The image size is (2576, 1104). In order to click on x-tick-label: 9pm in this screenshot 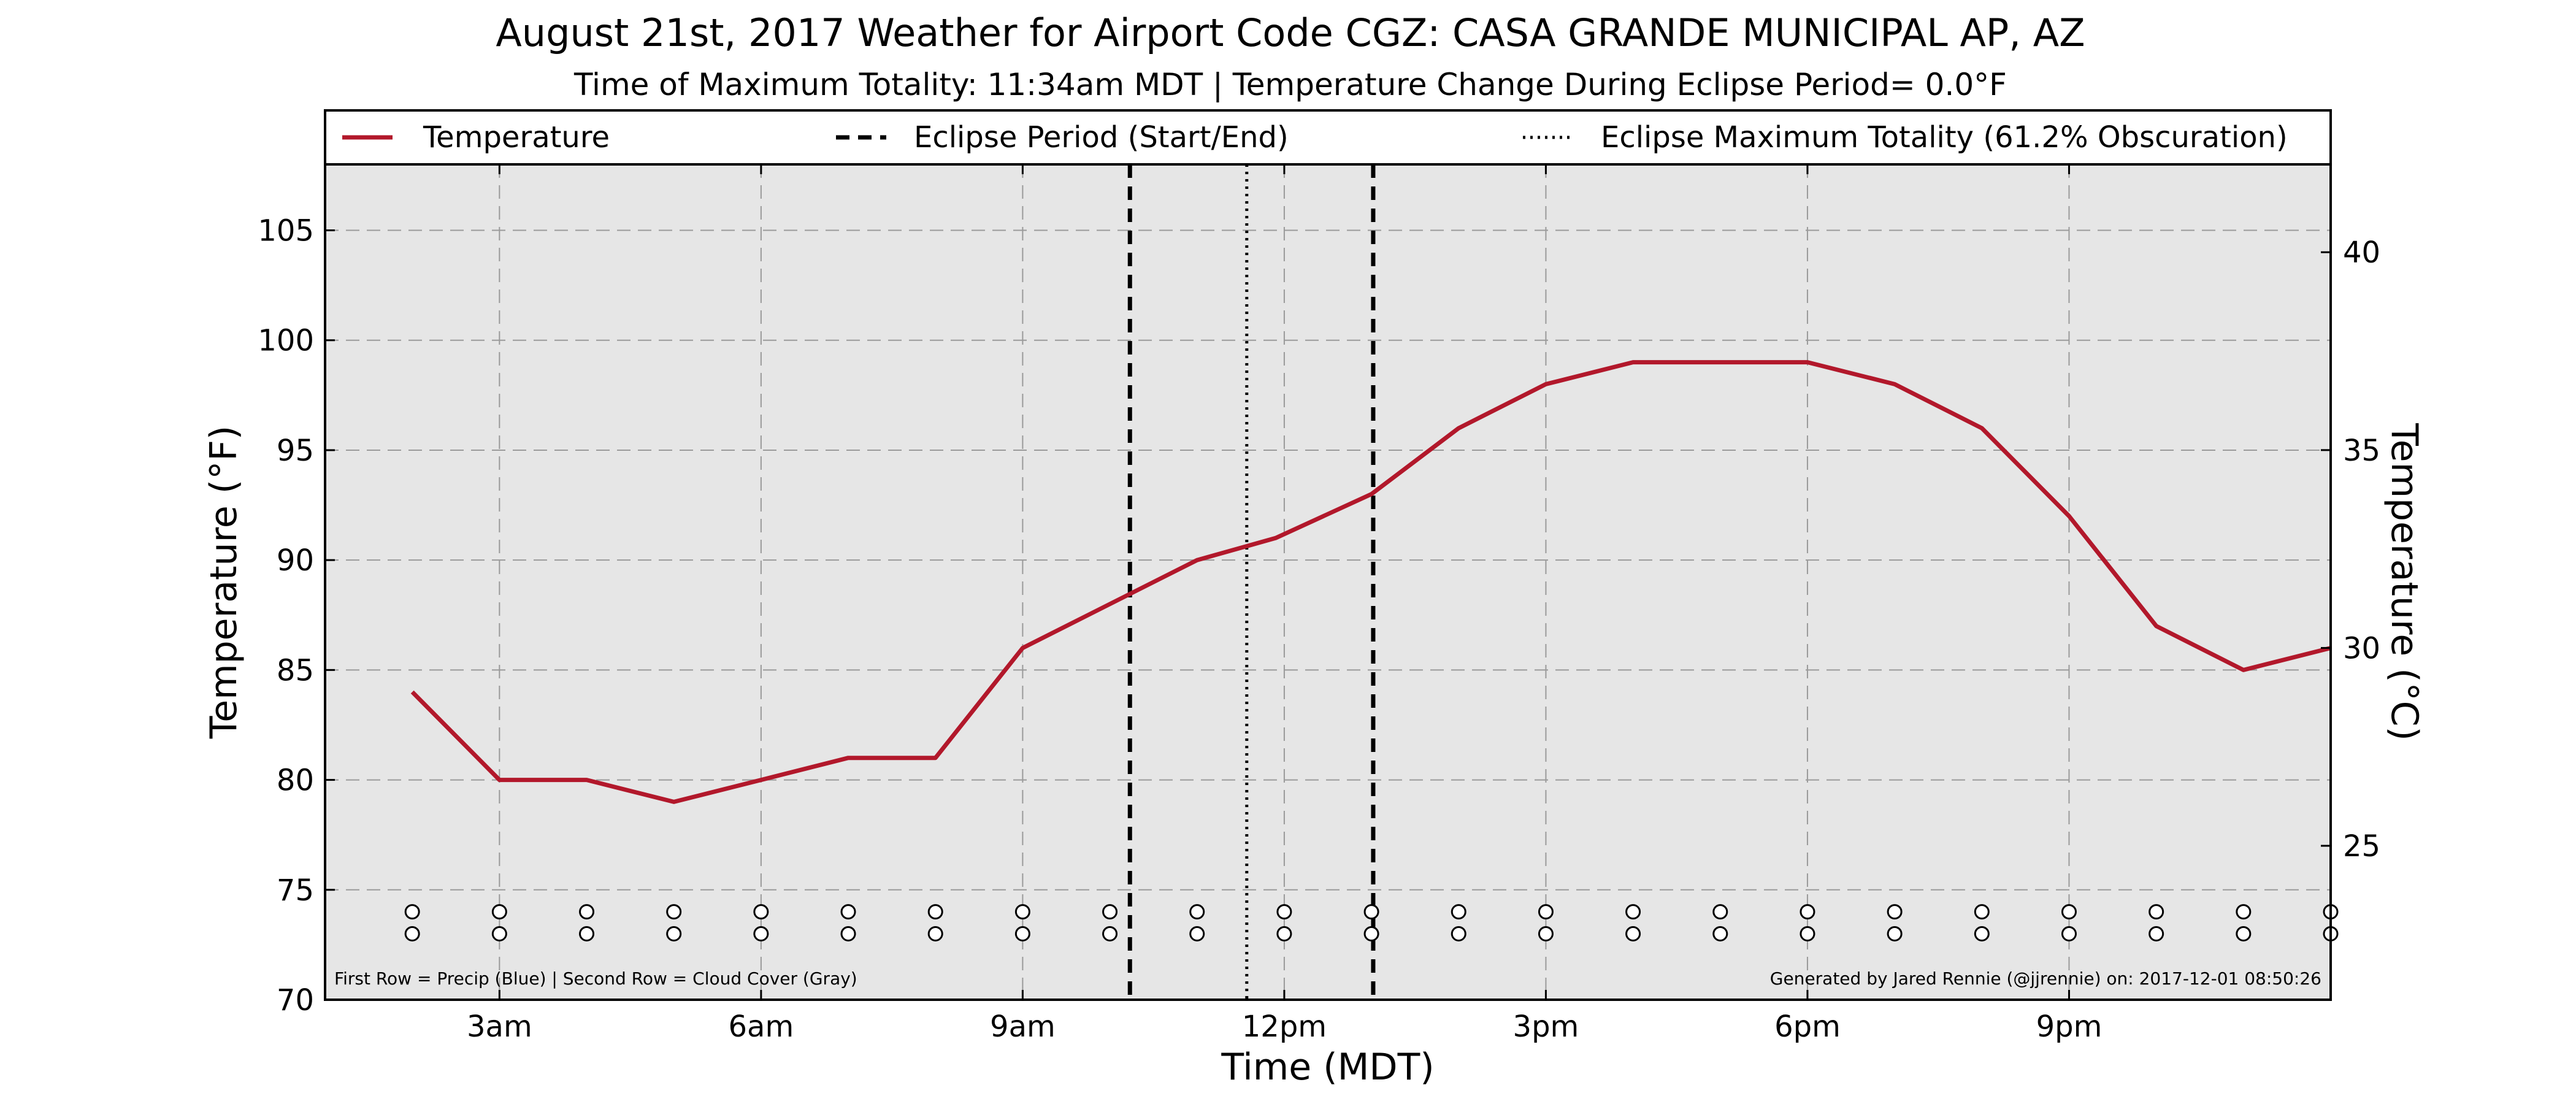, I will do `click(2069, 1027)`.